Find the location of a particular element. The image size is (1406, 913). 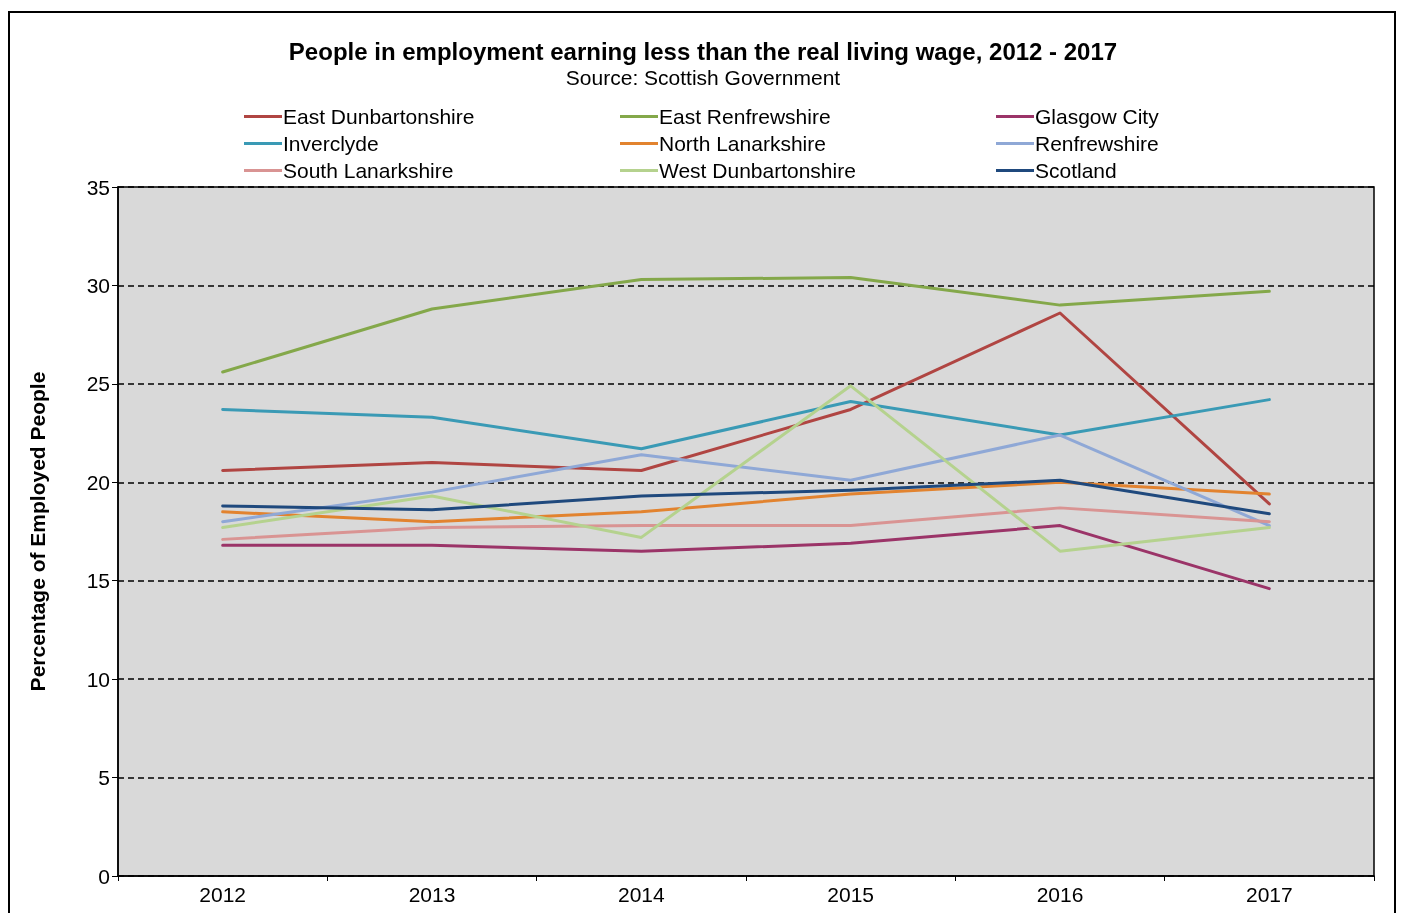

y-tick-label: 30 is located at coordinates (98, 285).